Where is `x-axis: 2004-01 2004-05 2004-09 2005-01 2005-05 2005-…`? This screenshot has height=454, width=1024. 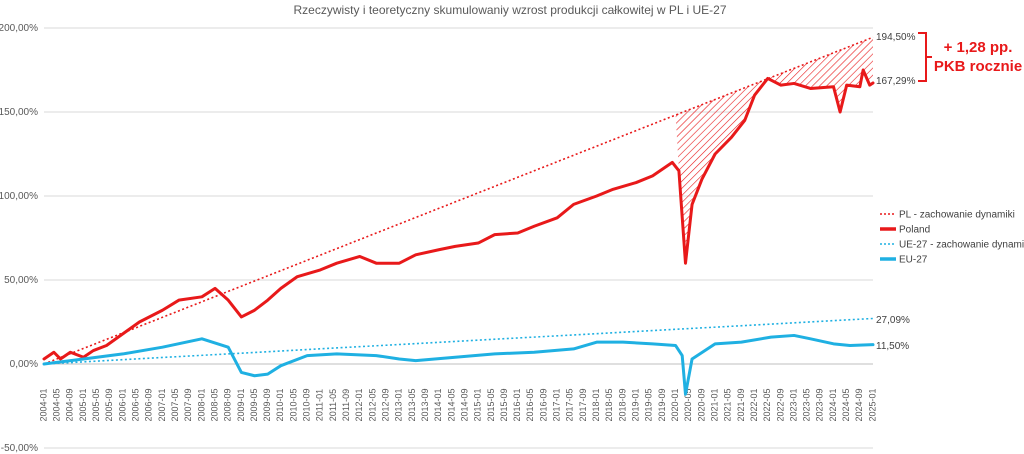
x-axis: 2004-01 2004-05 2004-09 2005-01 2005-05 2005-… is located at coordinates (457, 392).